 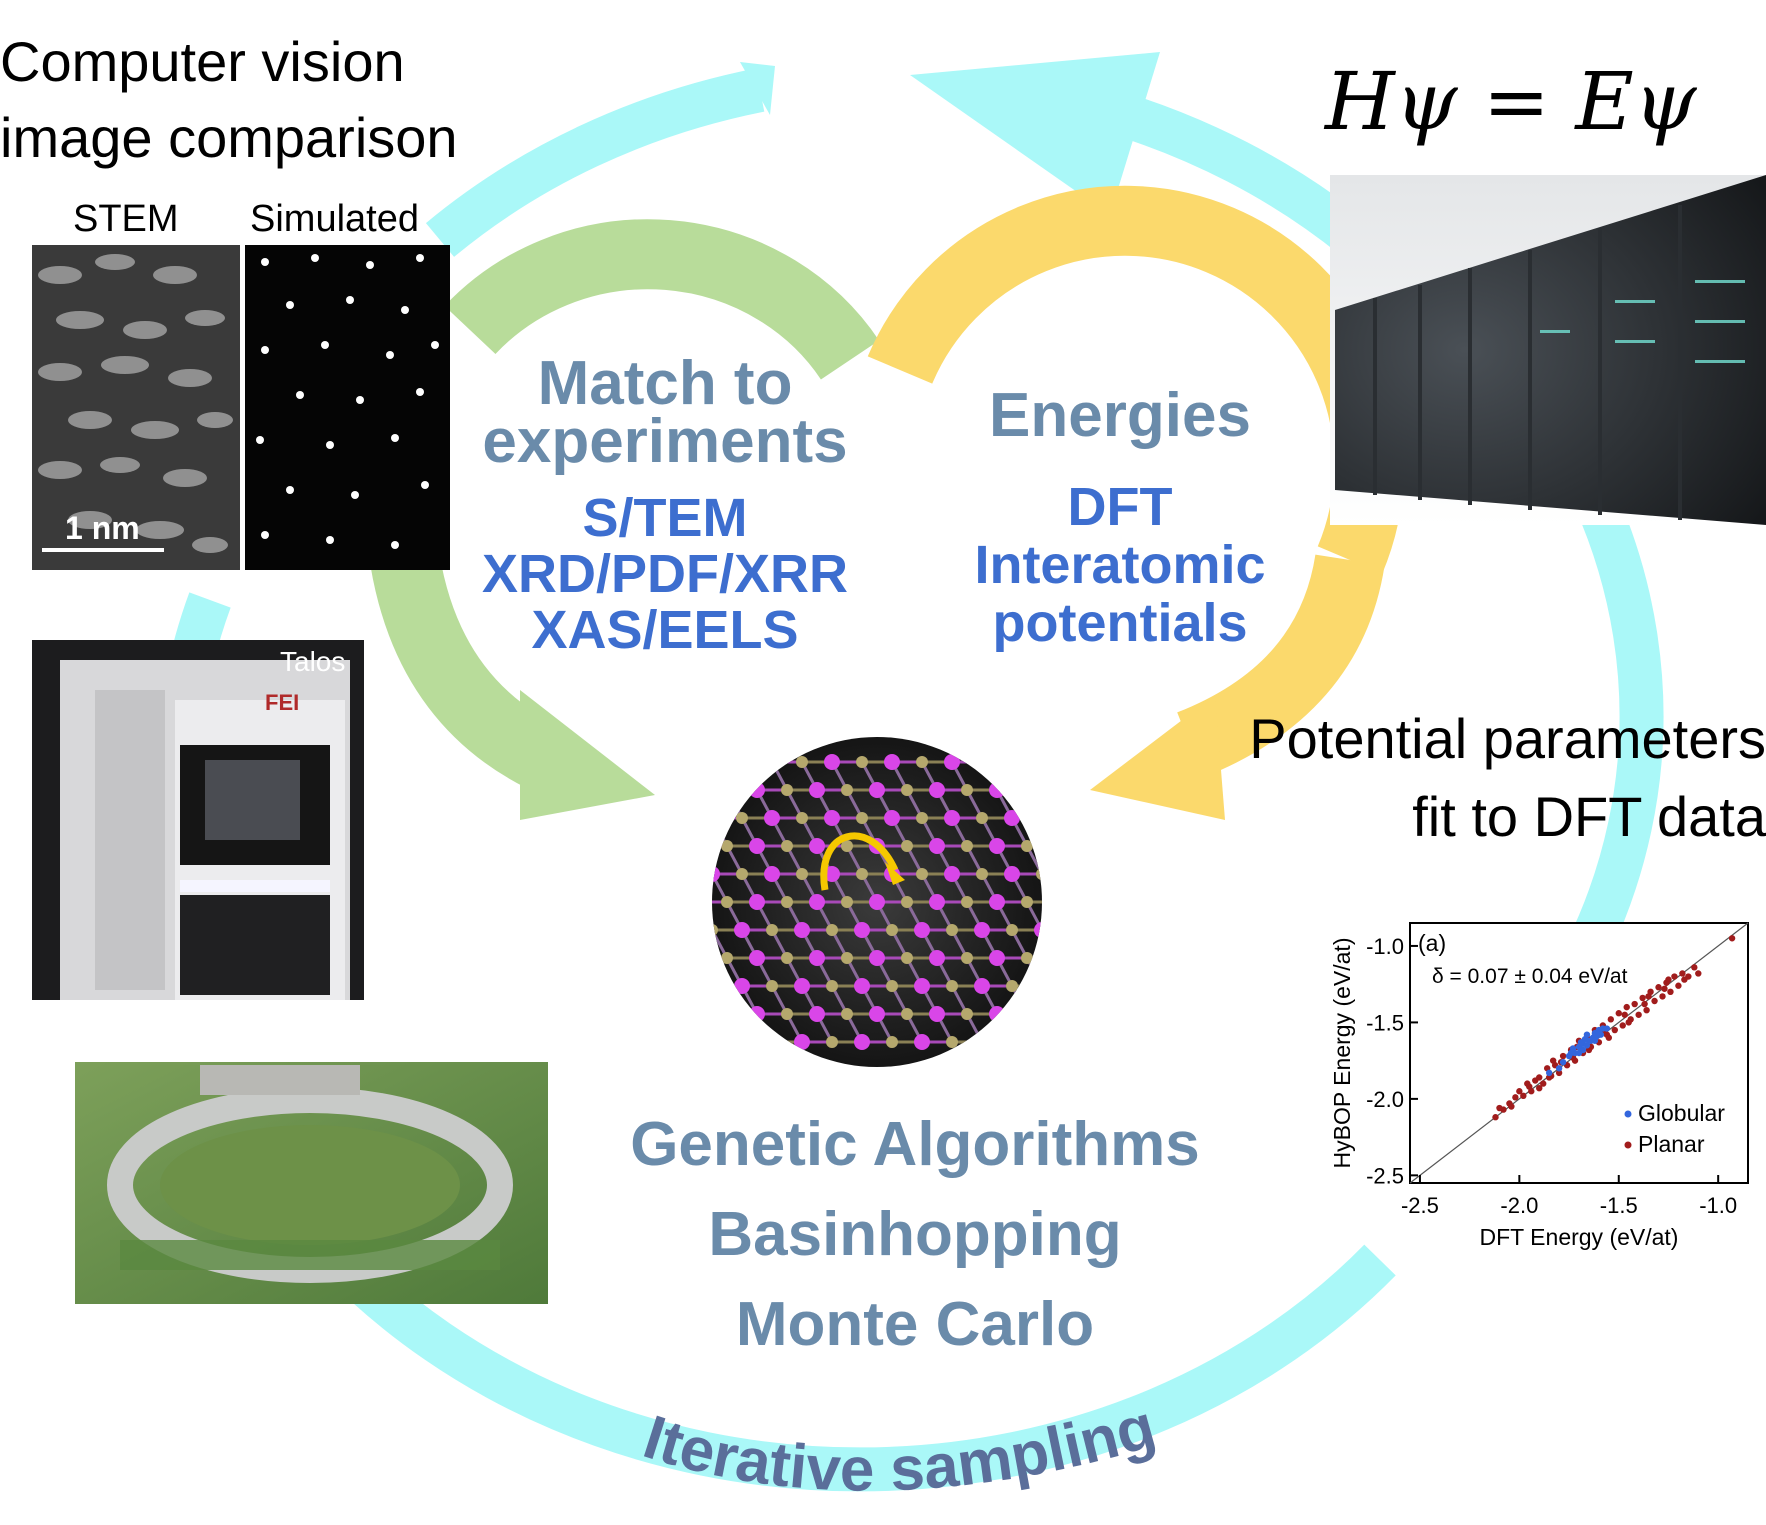 I want to click on schrodinger-equation: Hψ = Eψ, so click(x=1511, y=101).